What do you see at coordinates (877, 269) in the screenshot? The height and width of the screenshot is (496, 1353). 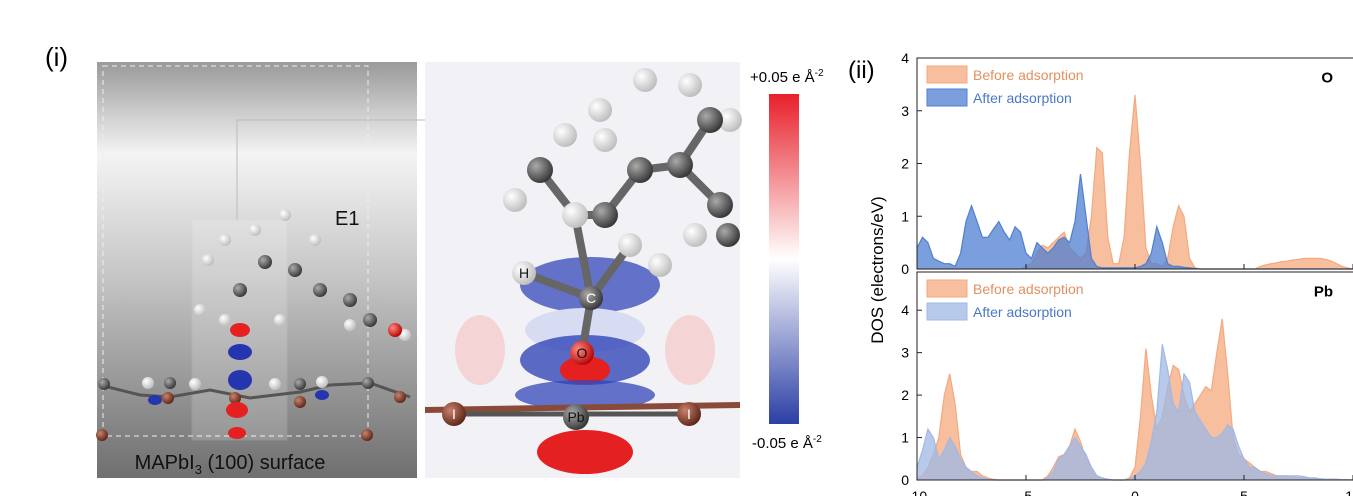 I see `y-axis-label: DOS (electrons/eV)` at bounding box center [877, 269].